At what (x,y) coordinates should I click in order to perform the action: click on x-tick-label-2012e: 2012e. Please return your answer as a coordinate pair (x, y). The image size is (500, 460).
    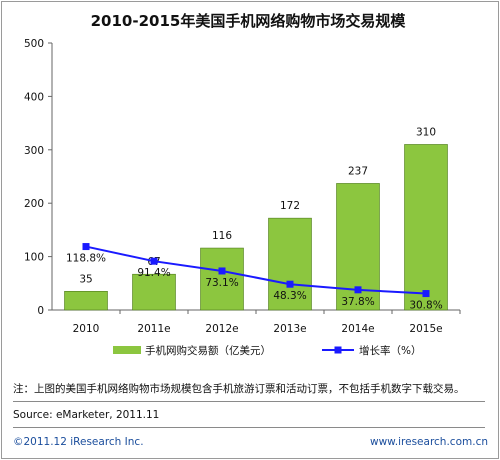
    Looking at the image, I should click on (221, 329).